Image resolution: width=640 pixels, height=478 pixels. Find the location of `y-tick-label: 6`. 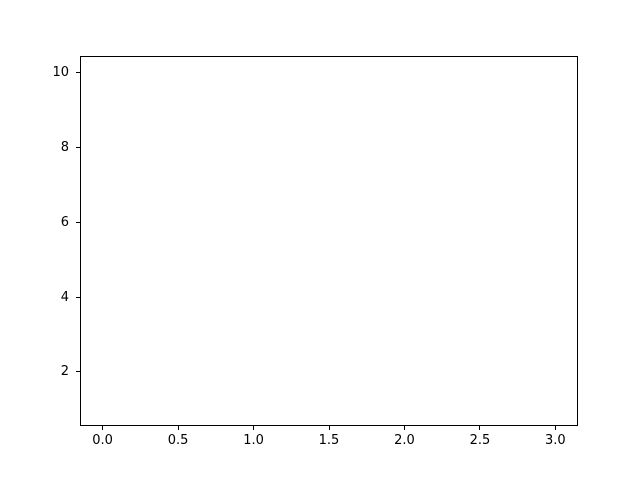

y-tick-label: 6 is located at coordinates (64, 222).